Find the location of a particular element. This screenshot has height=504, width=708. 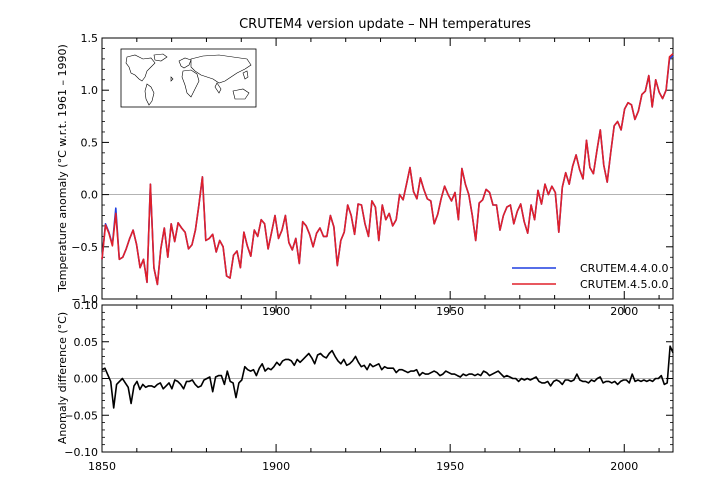

legend: CRUTEM.4.4.0.0 CRUTEM.4.5.0.0 is located at coordinates (590, 276).